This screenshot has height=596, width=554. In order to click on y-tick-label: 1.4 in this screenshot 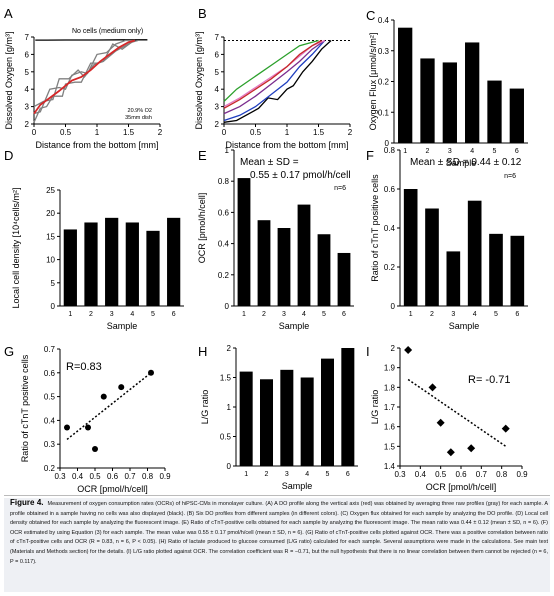, I will do `click(390, 466)`.